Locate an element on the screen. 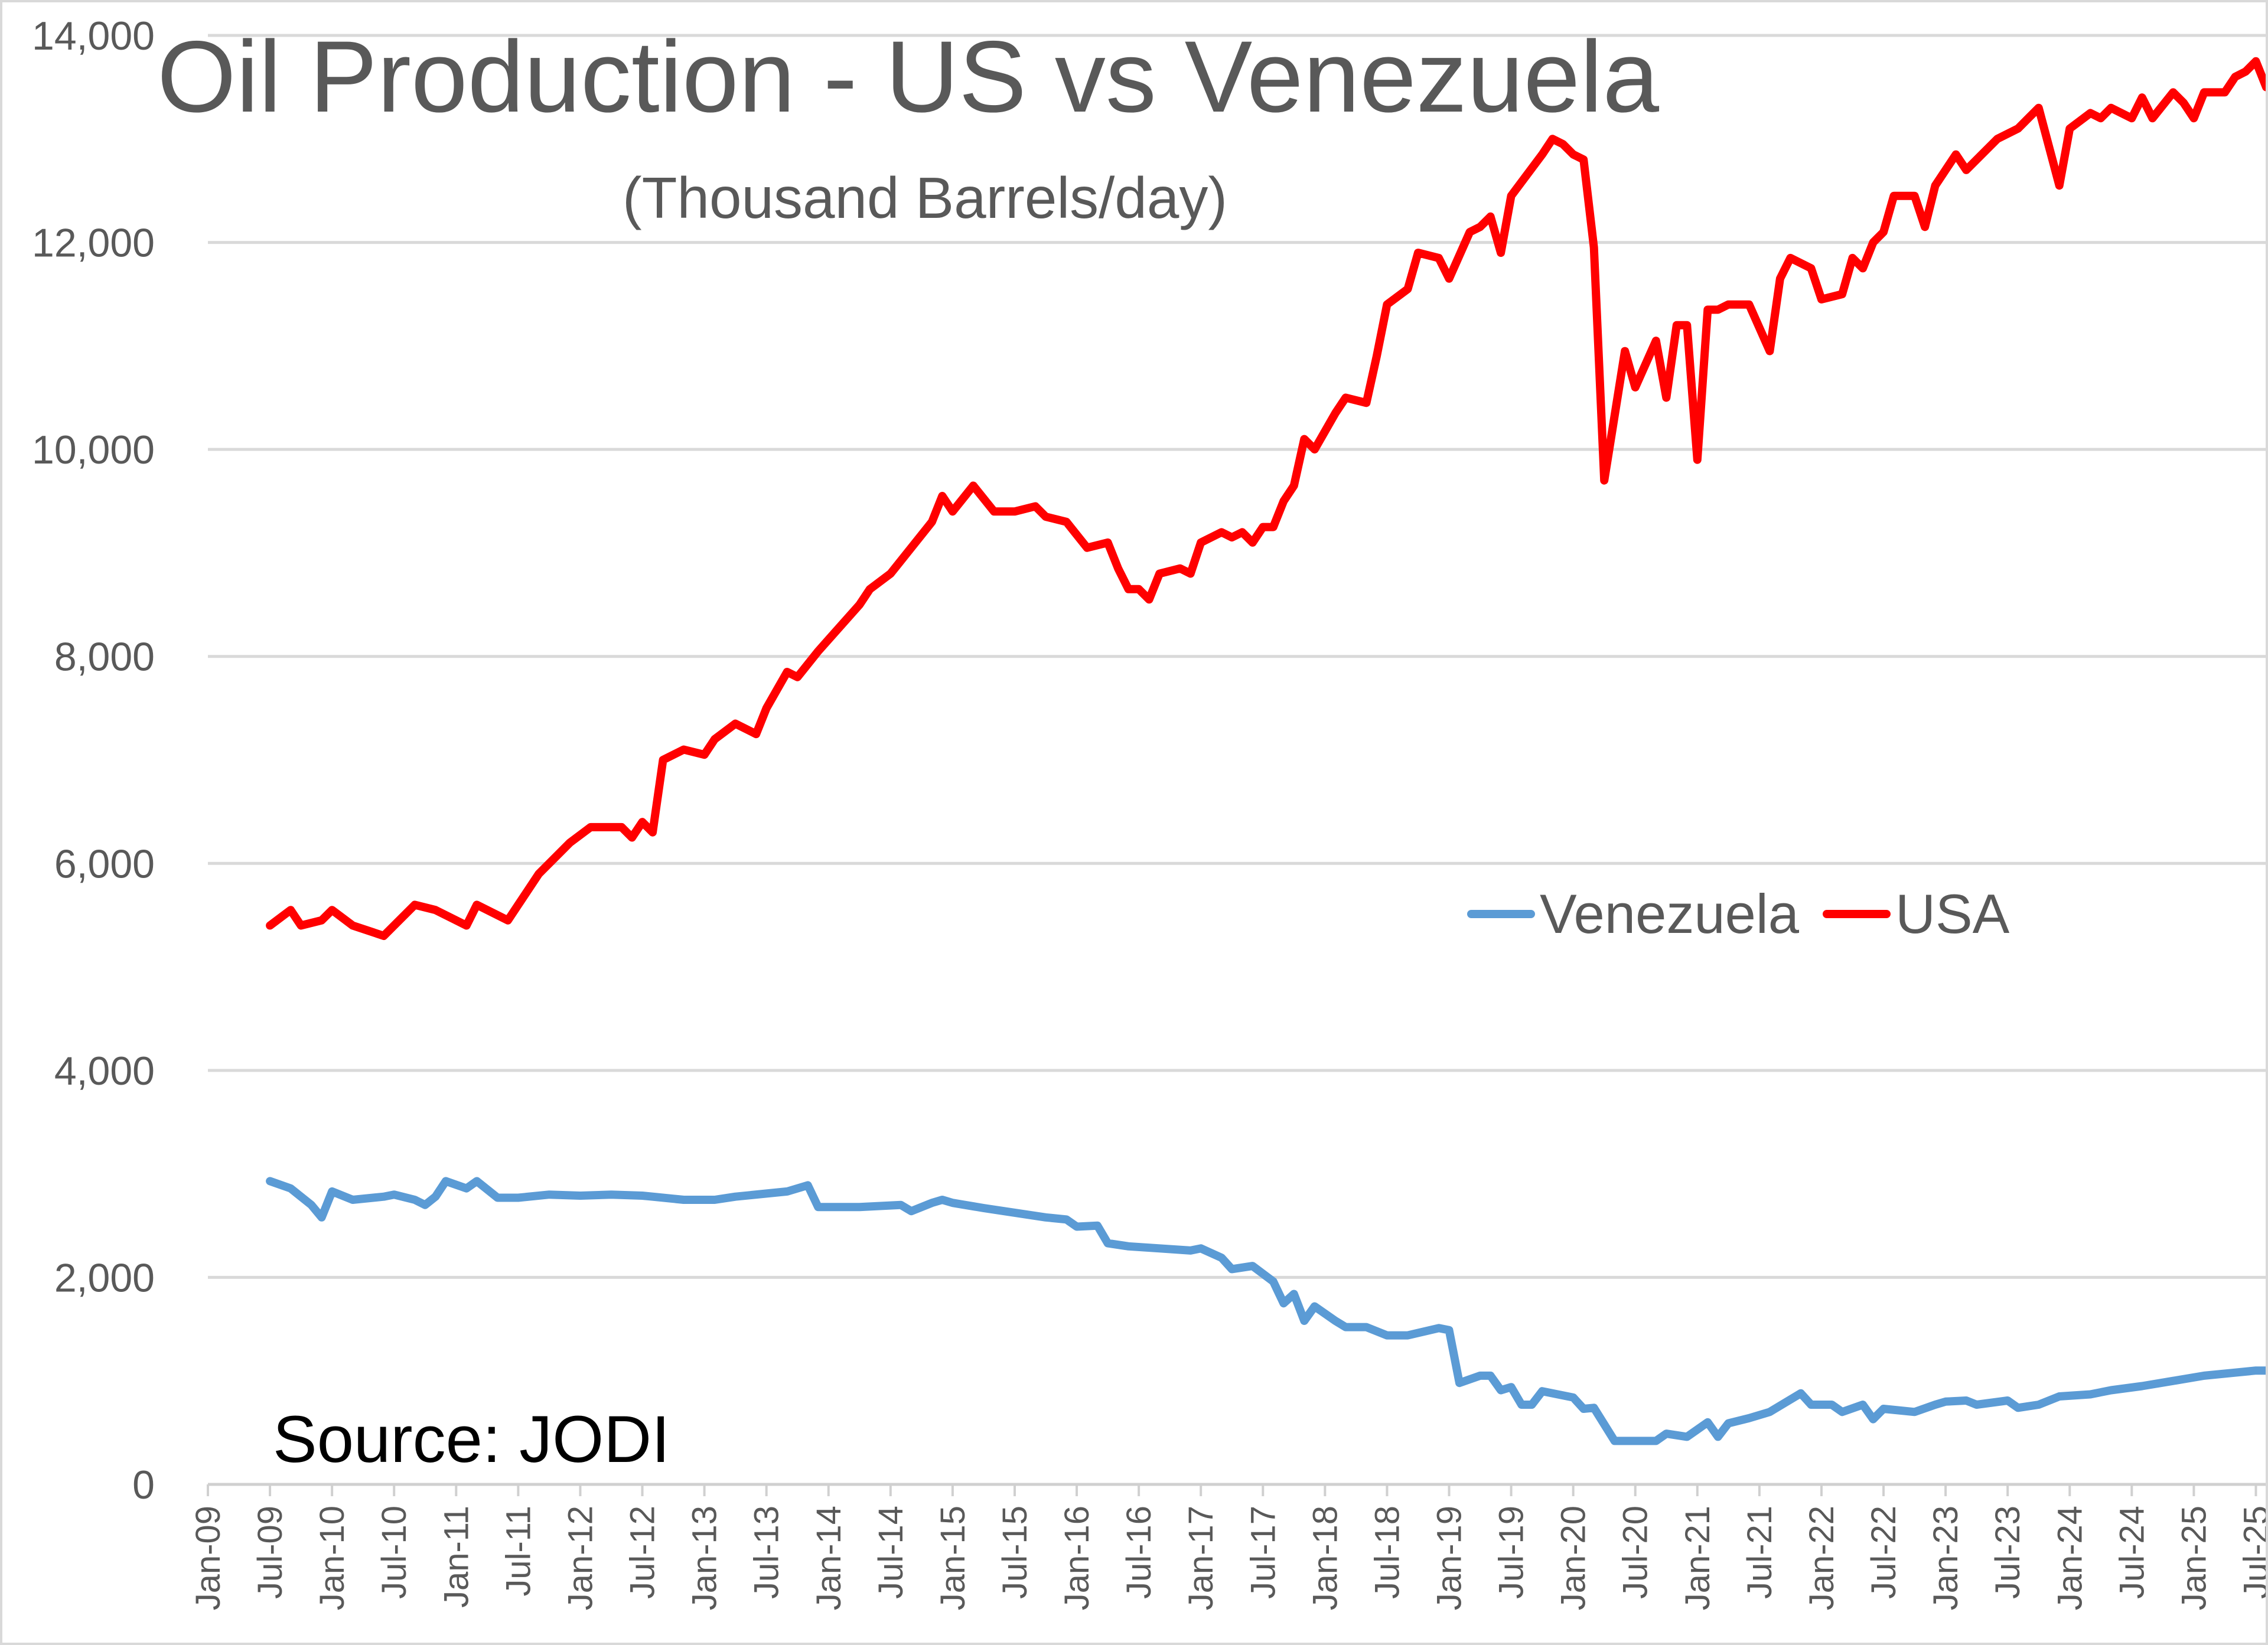 This screenshot has width=2268, height=1645. y-tick-label: 2,000 is located at coordinates (104, 1277).